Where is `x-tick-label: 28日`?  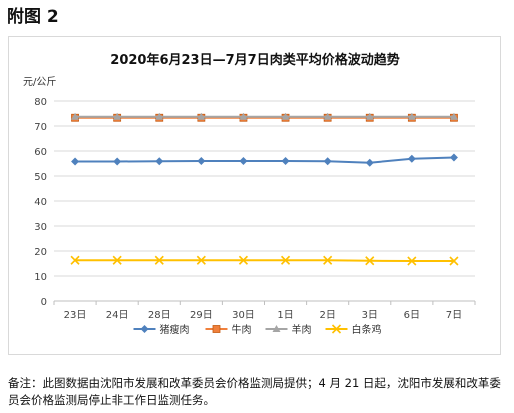
x-tick-label: 28日 is located at coordinates (159, 315).